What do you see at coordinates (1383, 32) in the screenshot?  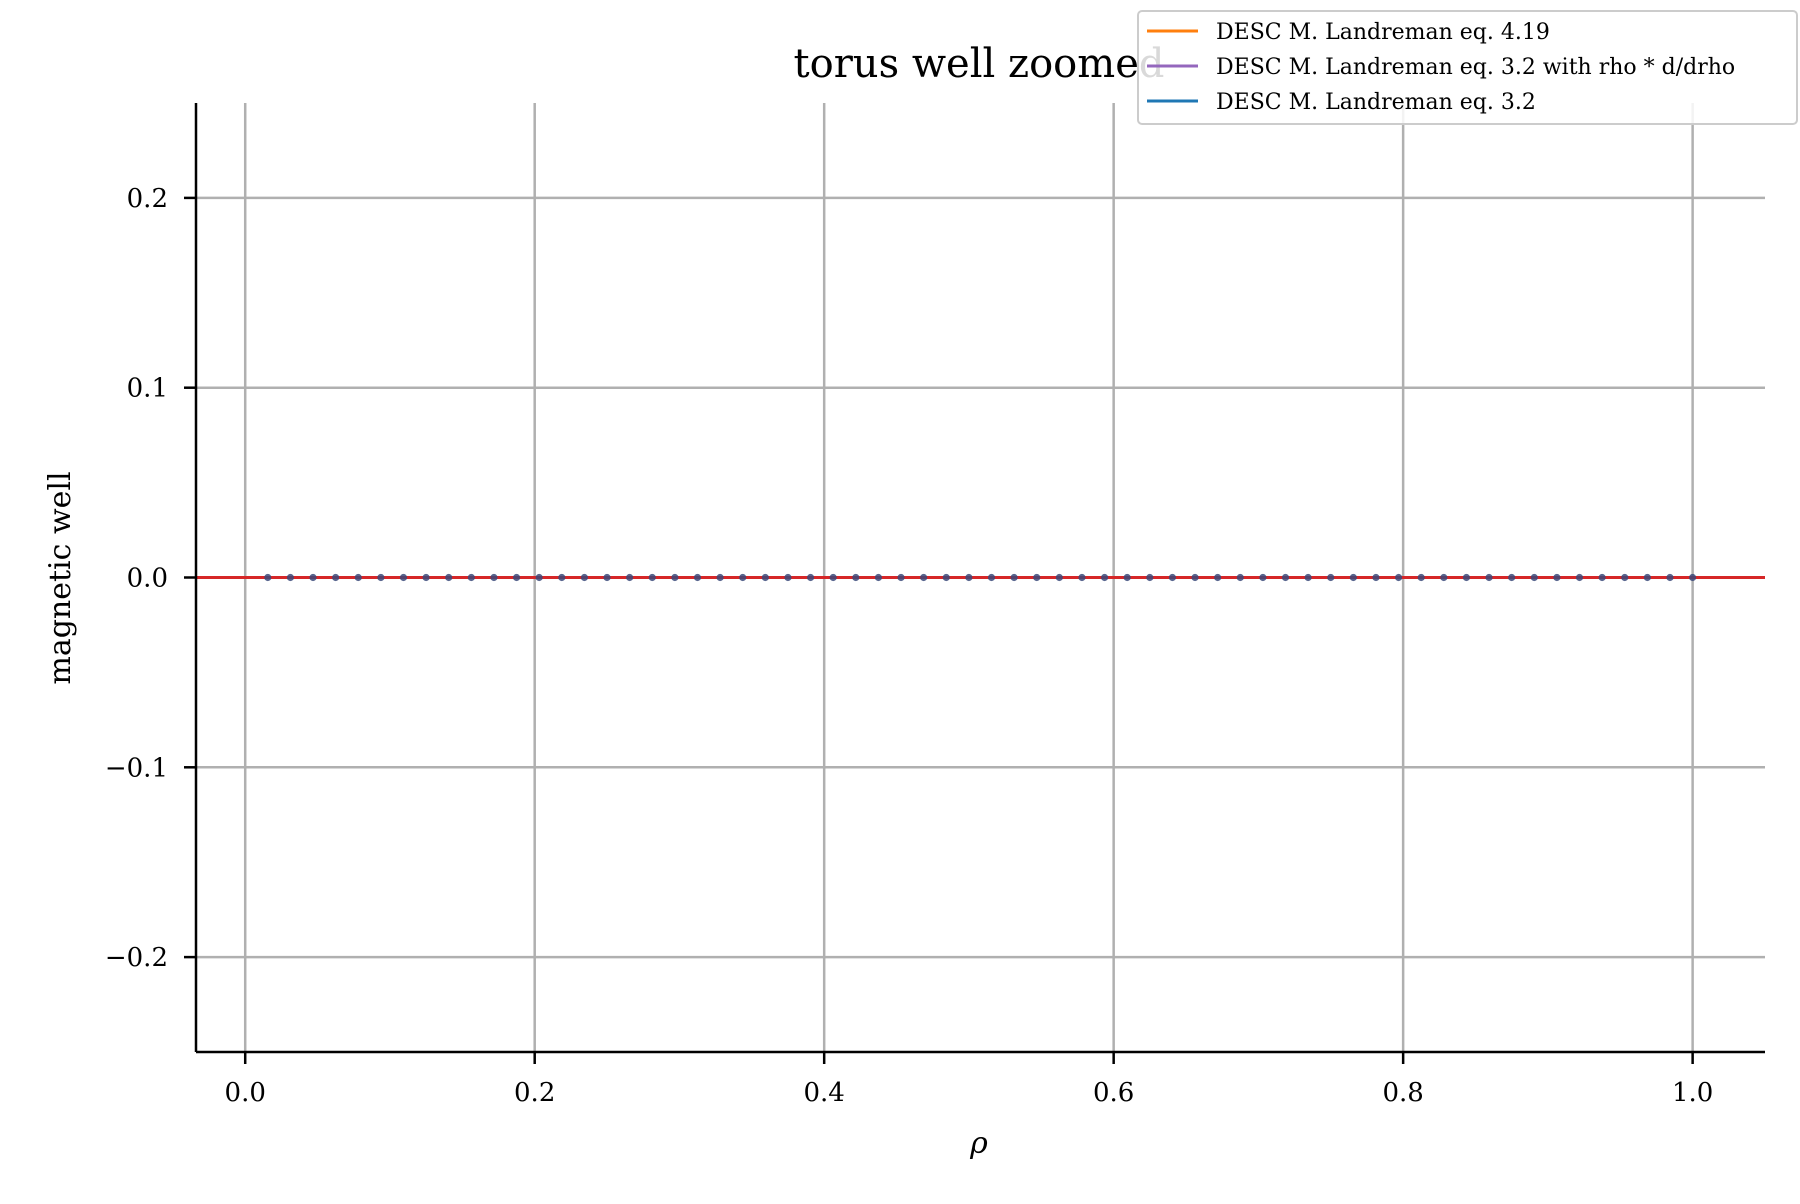 I see `legend-label-0: DESC M. Landreman eq. 4.19` at bounding box center [1383, 32].